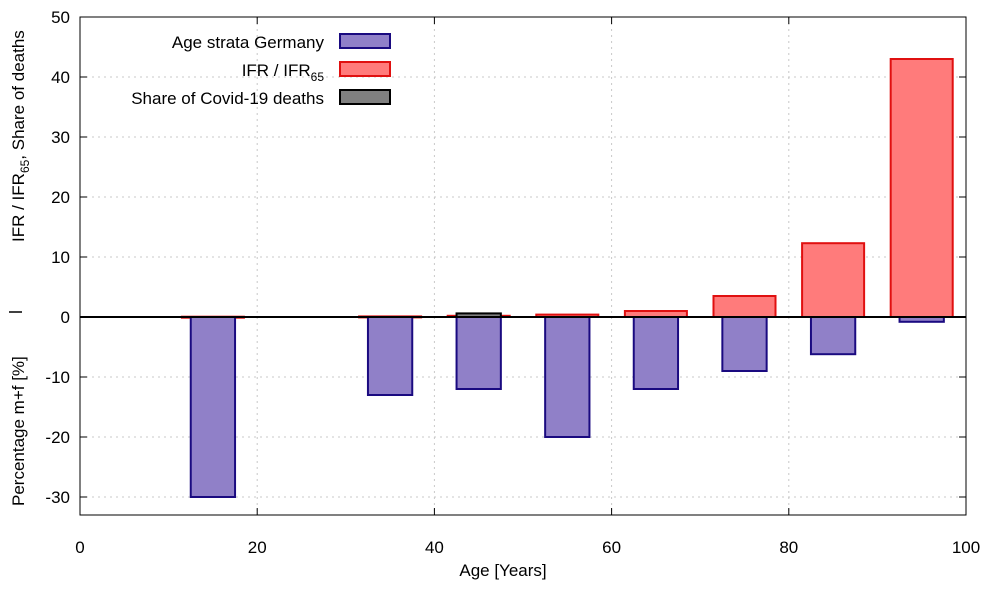 The width and height of the screenshot is (988, 589). What do you see at coordinates (365, 41) in the screenshot?
I see `legend-swatch-age` at bounding box center [365, 41].